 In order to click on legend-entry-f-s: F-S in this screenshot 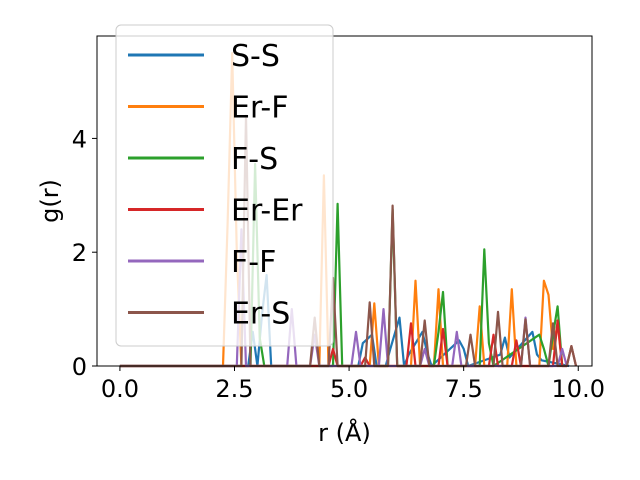, I will do `click(203, 159)`.